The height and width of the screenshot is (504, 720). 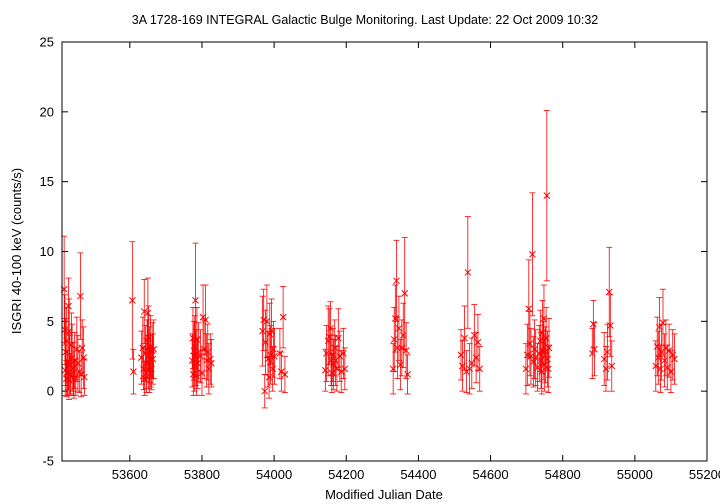 What do you see at coordinates (47, 181) in the screenshot?
I see `y-tick-label: 15` at bounding box center [47, 181].